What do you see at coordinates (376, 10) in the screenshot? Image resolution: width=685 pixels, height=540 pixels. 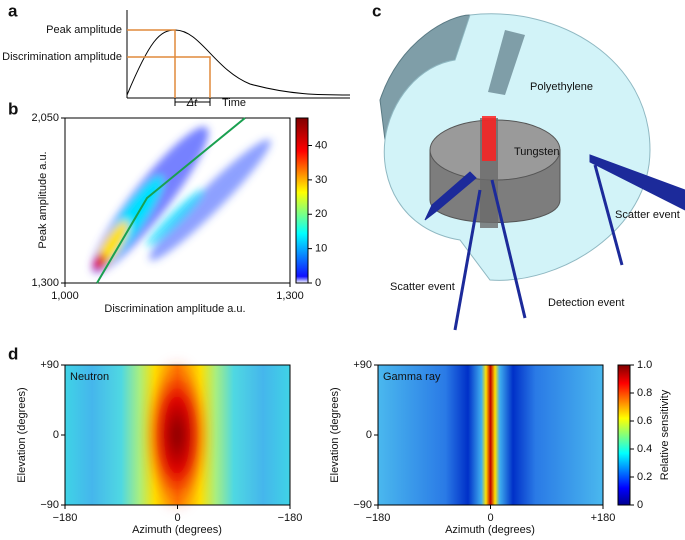 I see `panel-label: c` at bounding box center [376, 10].